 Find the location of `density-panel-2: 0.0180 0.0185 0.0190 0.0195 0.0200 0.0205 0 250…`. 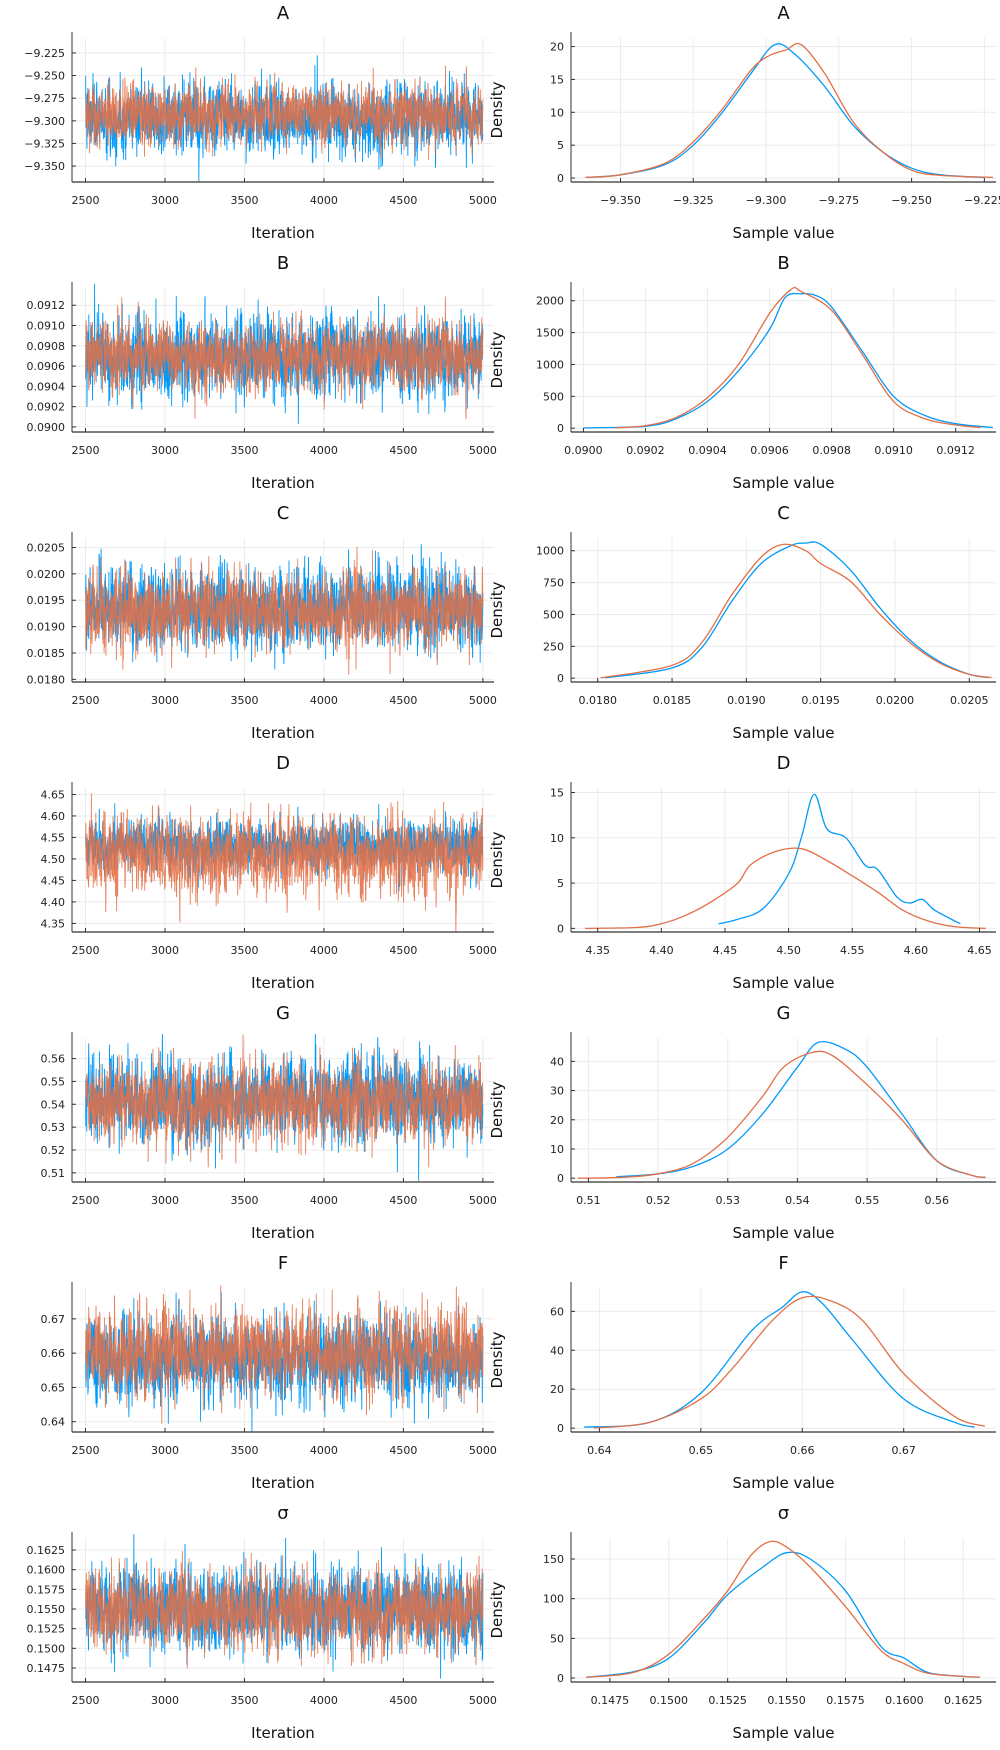

density-panel-2: 0.0180 0.0185 0.0190 0.0195 0.0200 0.0205 0 250… is located at coordinates (742, 622).